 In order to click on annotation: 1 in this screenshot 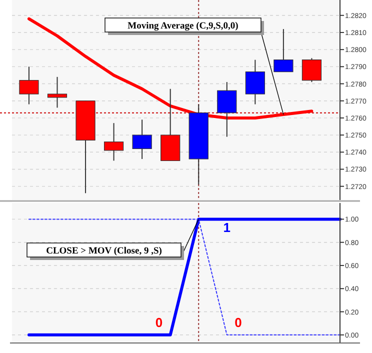, I will do `click(227, 227)`.